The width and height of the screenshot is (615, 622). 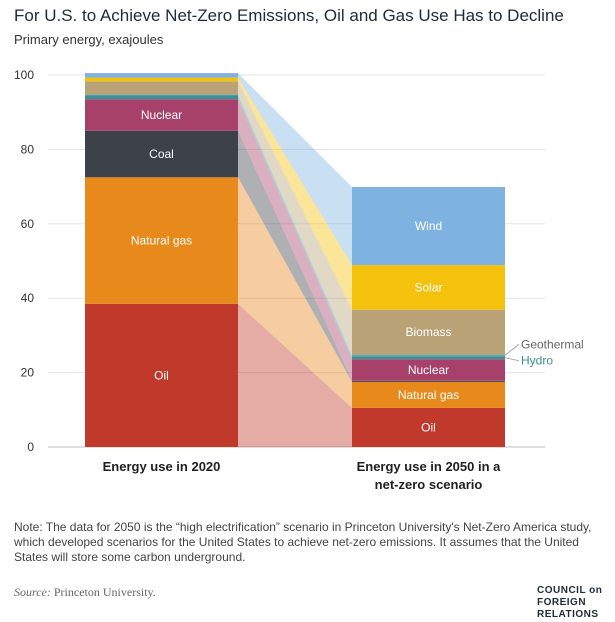 I want to click on source-text: Princeton University., so click(x=104, y=592).